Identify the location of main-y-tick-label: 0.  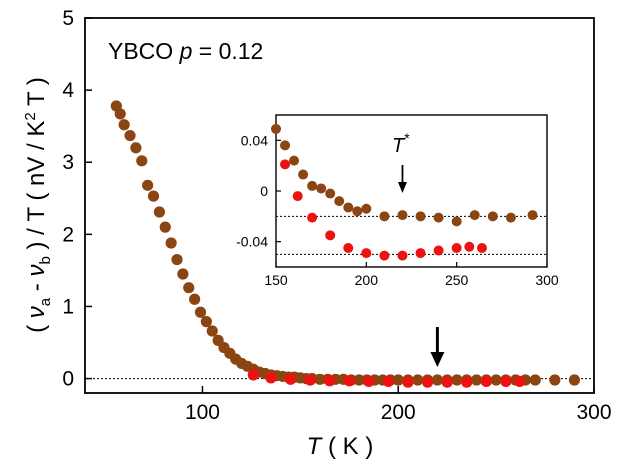
(68, 379).